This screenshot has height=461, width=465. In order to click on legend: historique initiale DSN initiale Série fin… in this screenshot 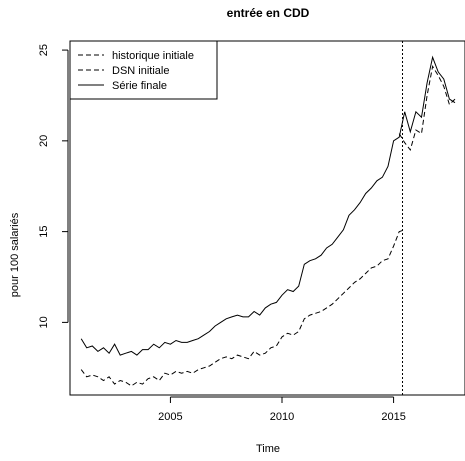, I will do `click(143, 70)`.